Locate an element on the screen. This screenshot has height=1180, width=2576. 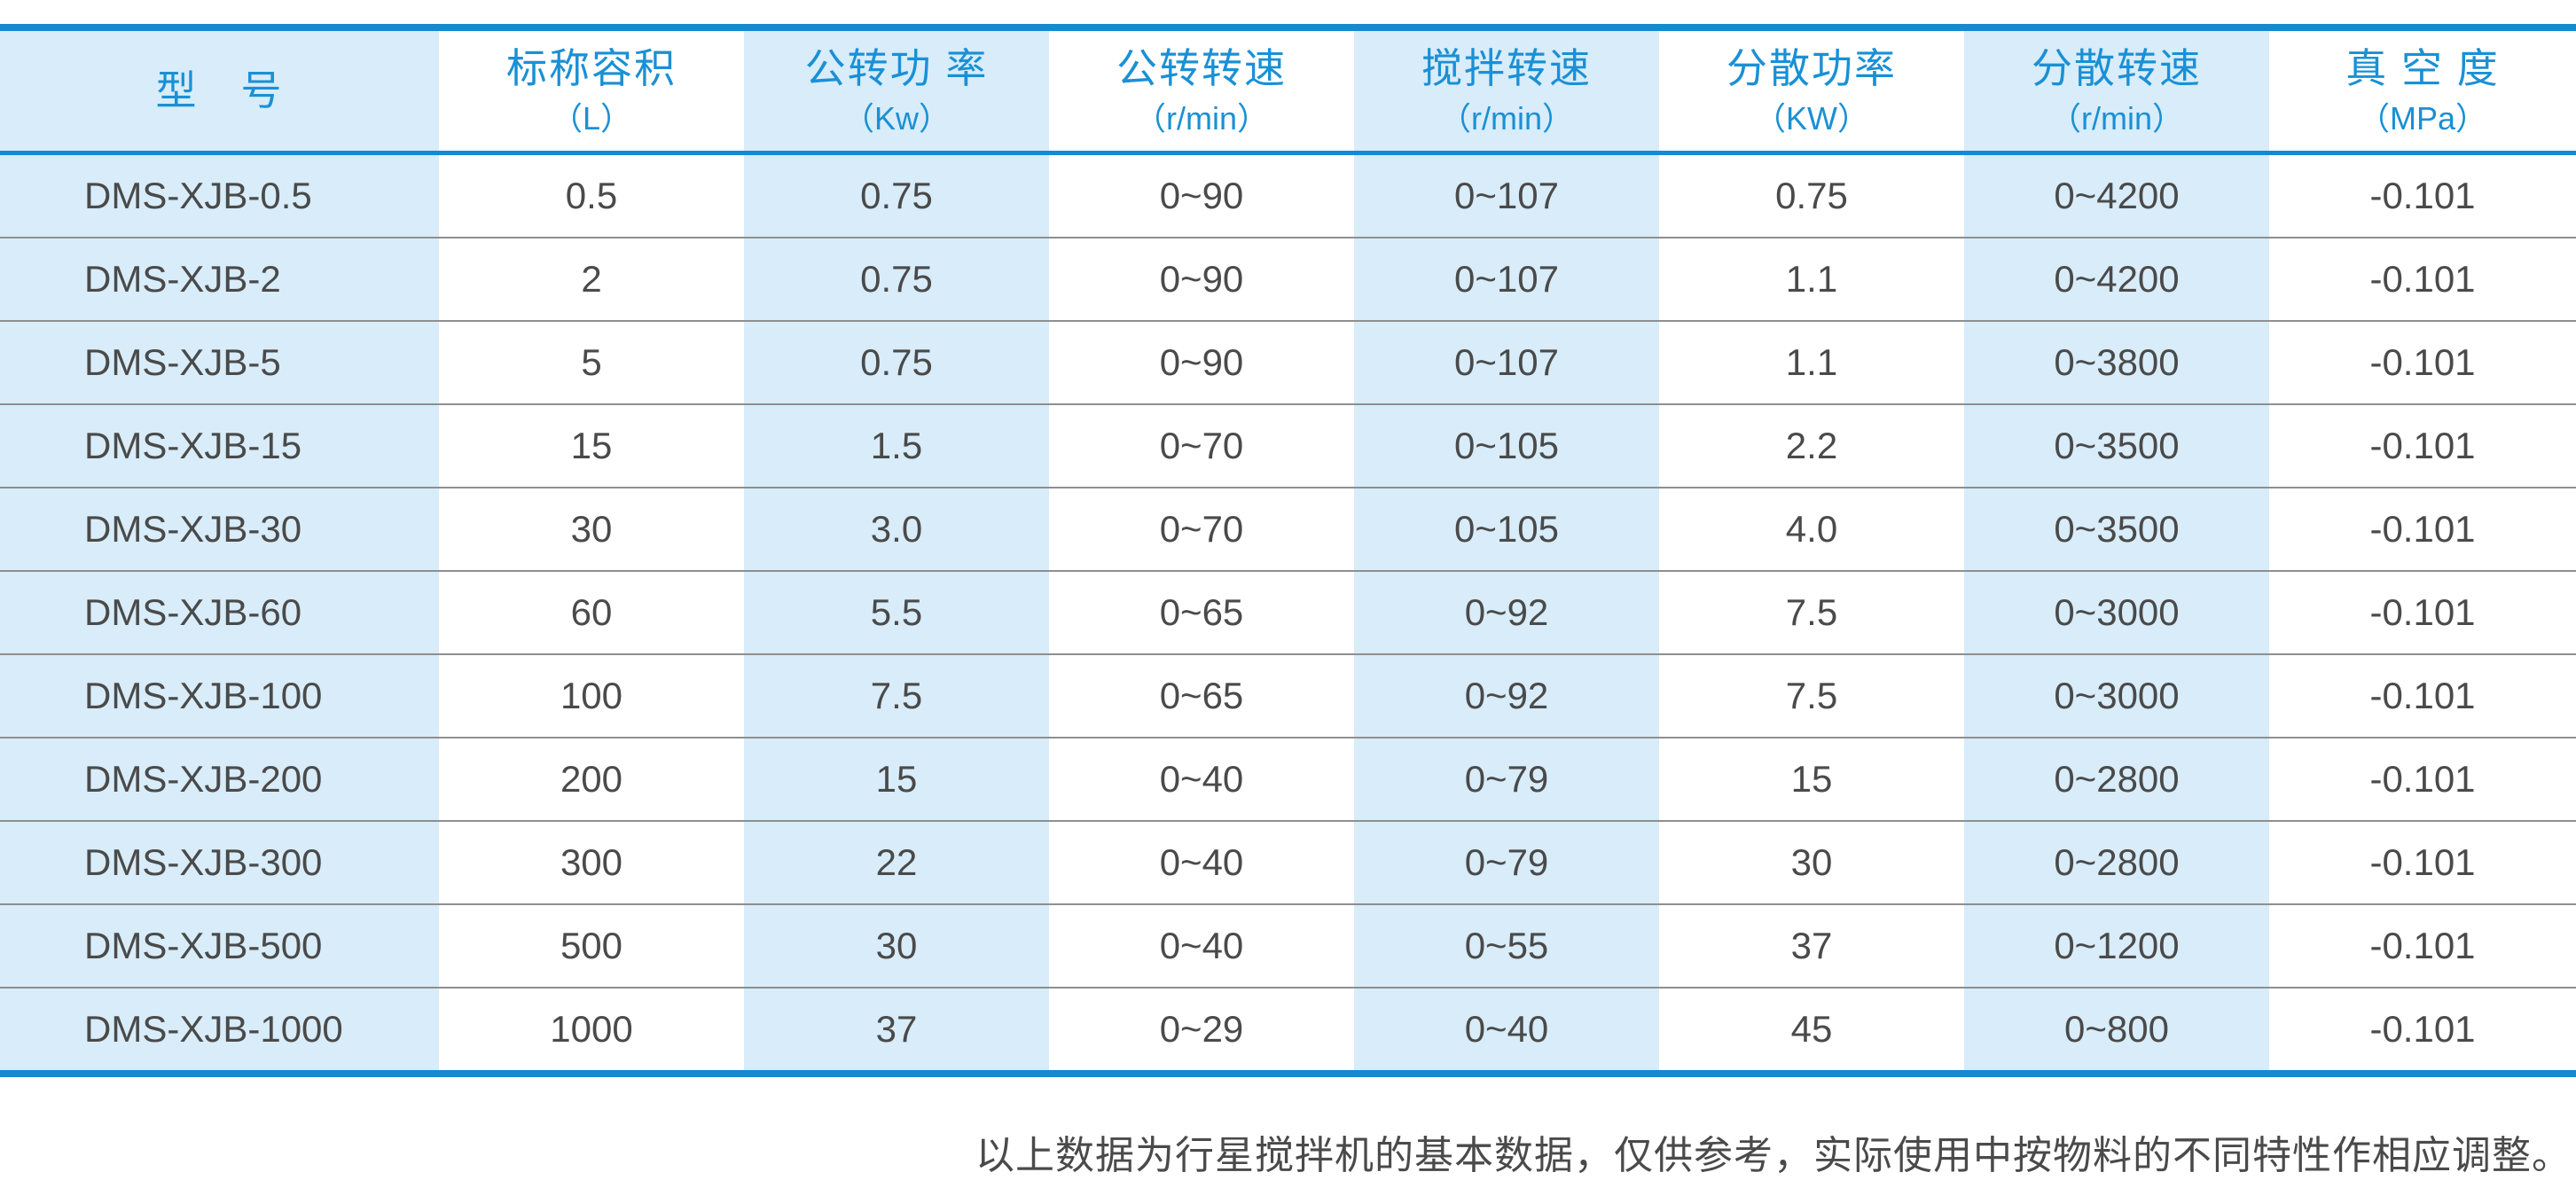
column-header-6: 分散转速 （r/min） is located at coordinates (2116, 91).